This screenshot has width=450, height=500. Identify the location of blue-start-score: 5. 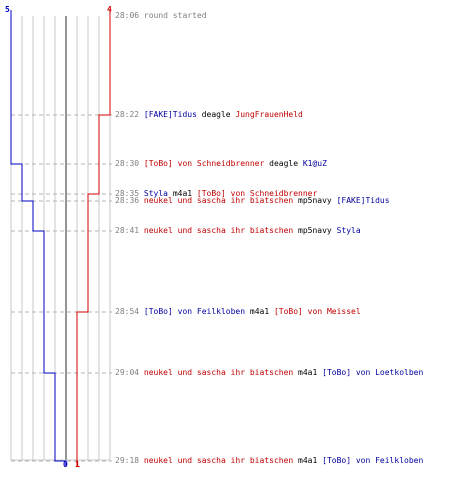
(7, 9).